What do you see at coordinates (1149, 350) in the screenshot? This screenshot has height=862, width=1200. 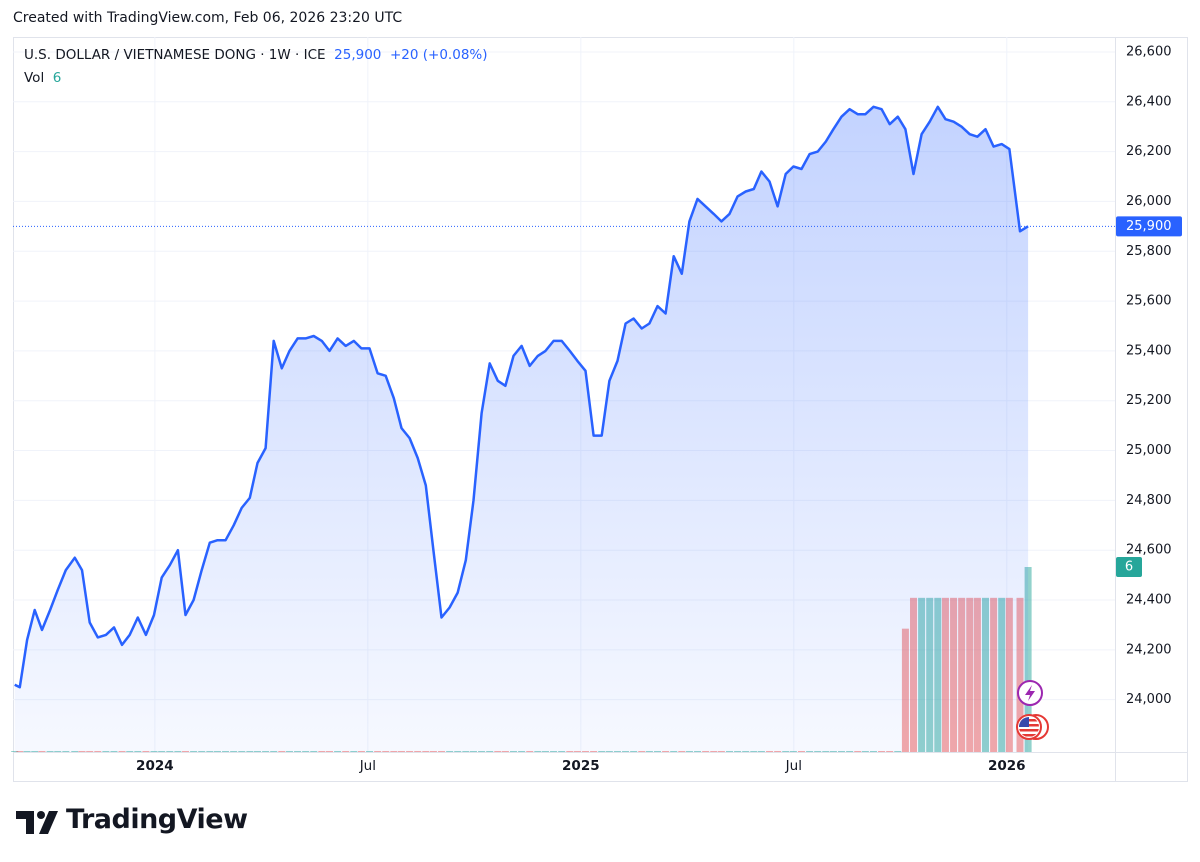 I see `y-tick-label: 25,400` at bounding box center [1149, 350].